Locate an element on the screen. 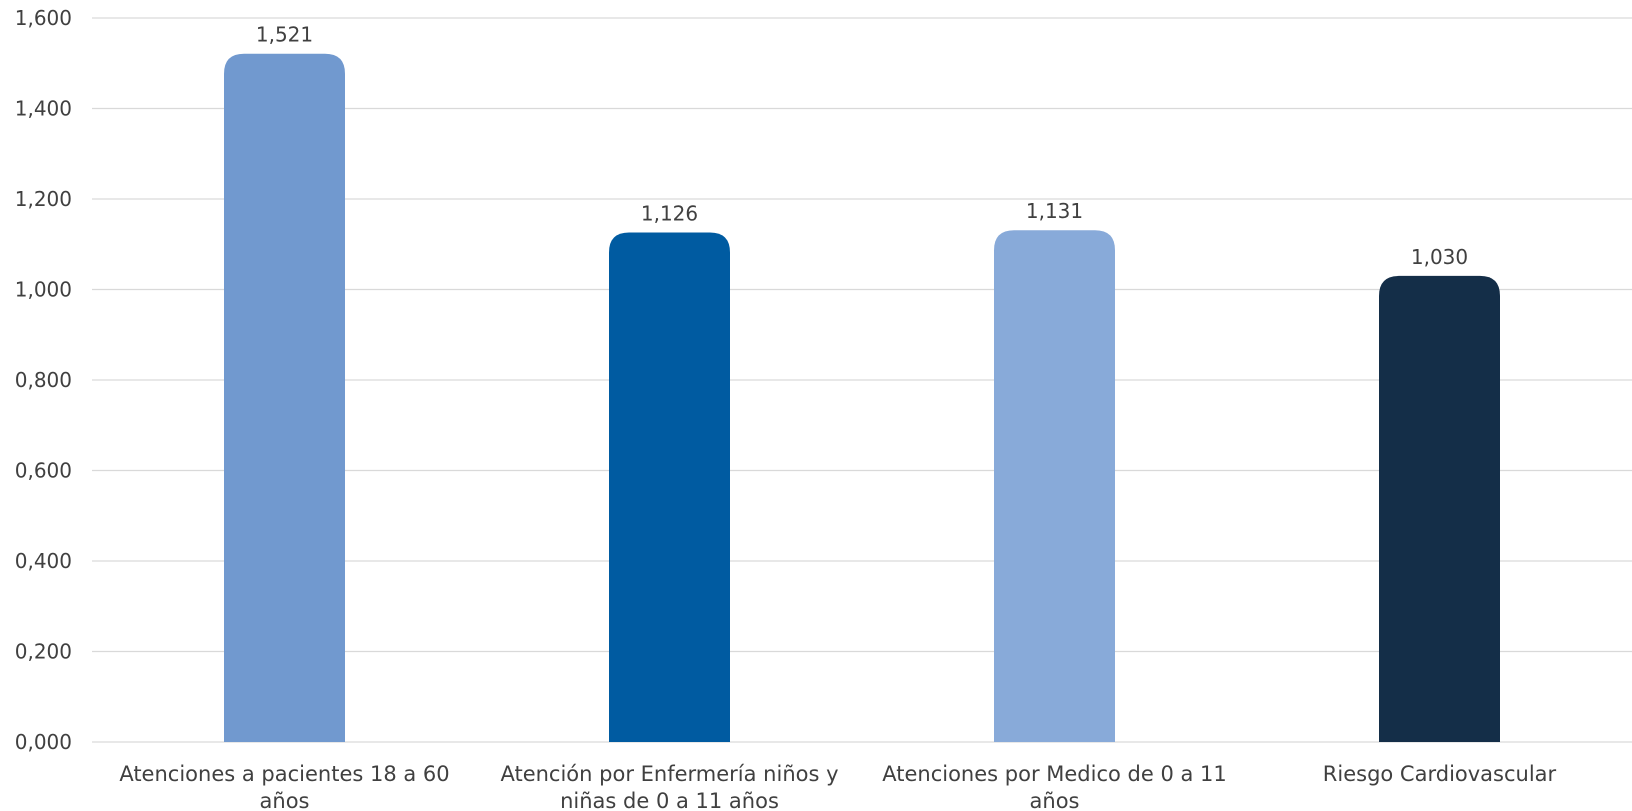 This screenshot has width=1632, height=811. y-tick-label: 0,800 is located at coordinates (43, 380).